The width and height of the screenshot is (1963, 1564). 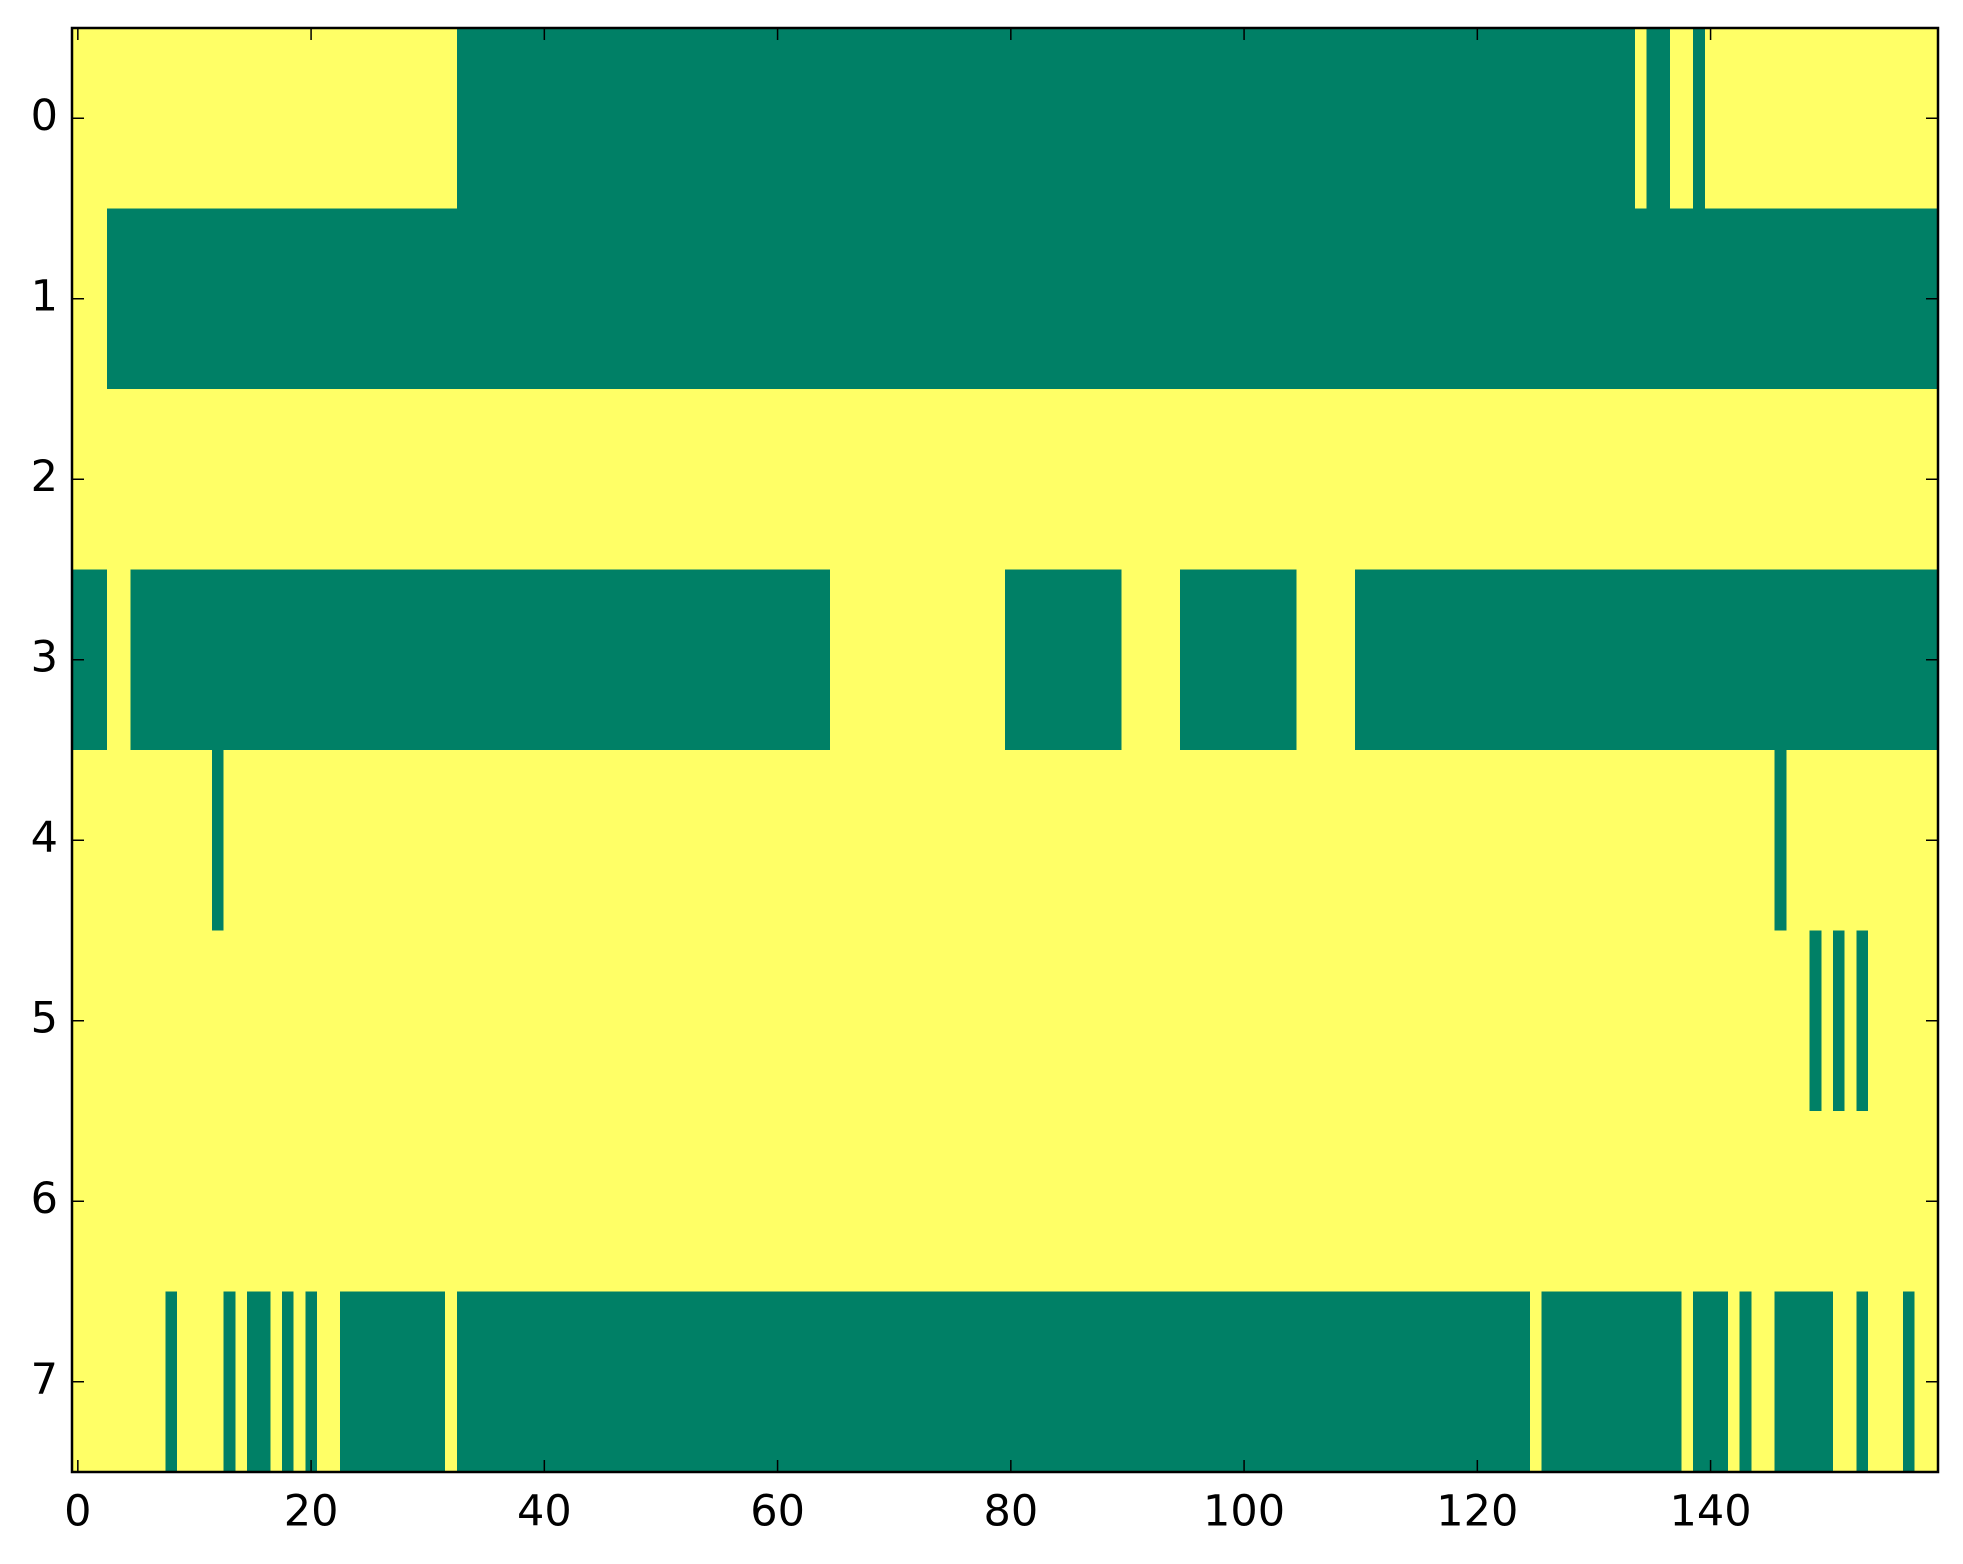 I want to click on x-tick-label: 120, so click(x=1477, y=1512).